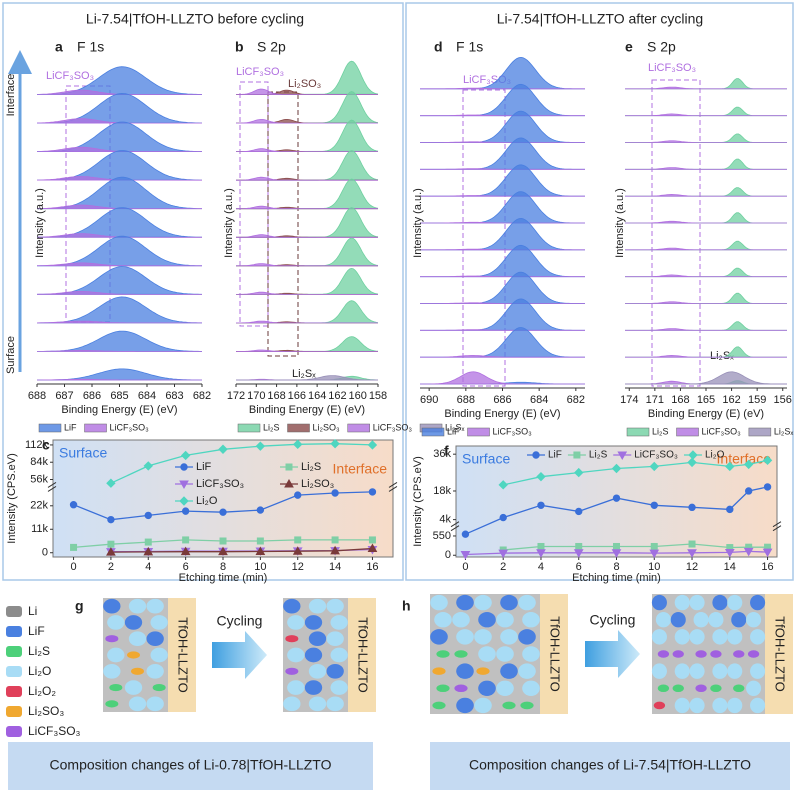 This screenshot has width=796, height=800. Describe the element at coordinates (204, 467) in the screenshot. I see `legend-label: LiF` at that location.